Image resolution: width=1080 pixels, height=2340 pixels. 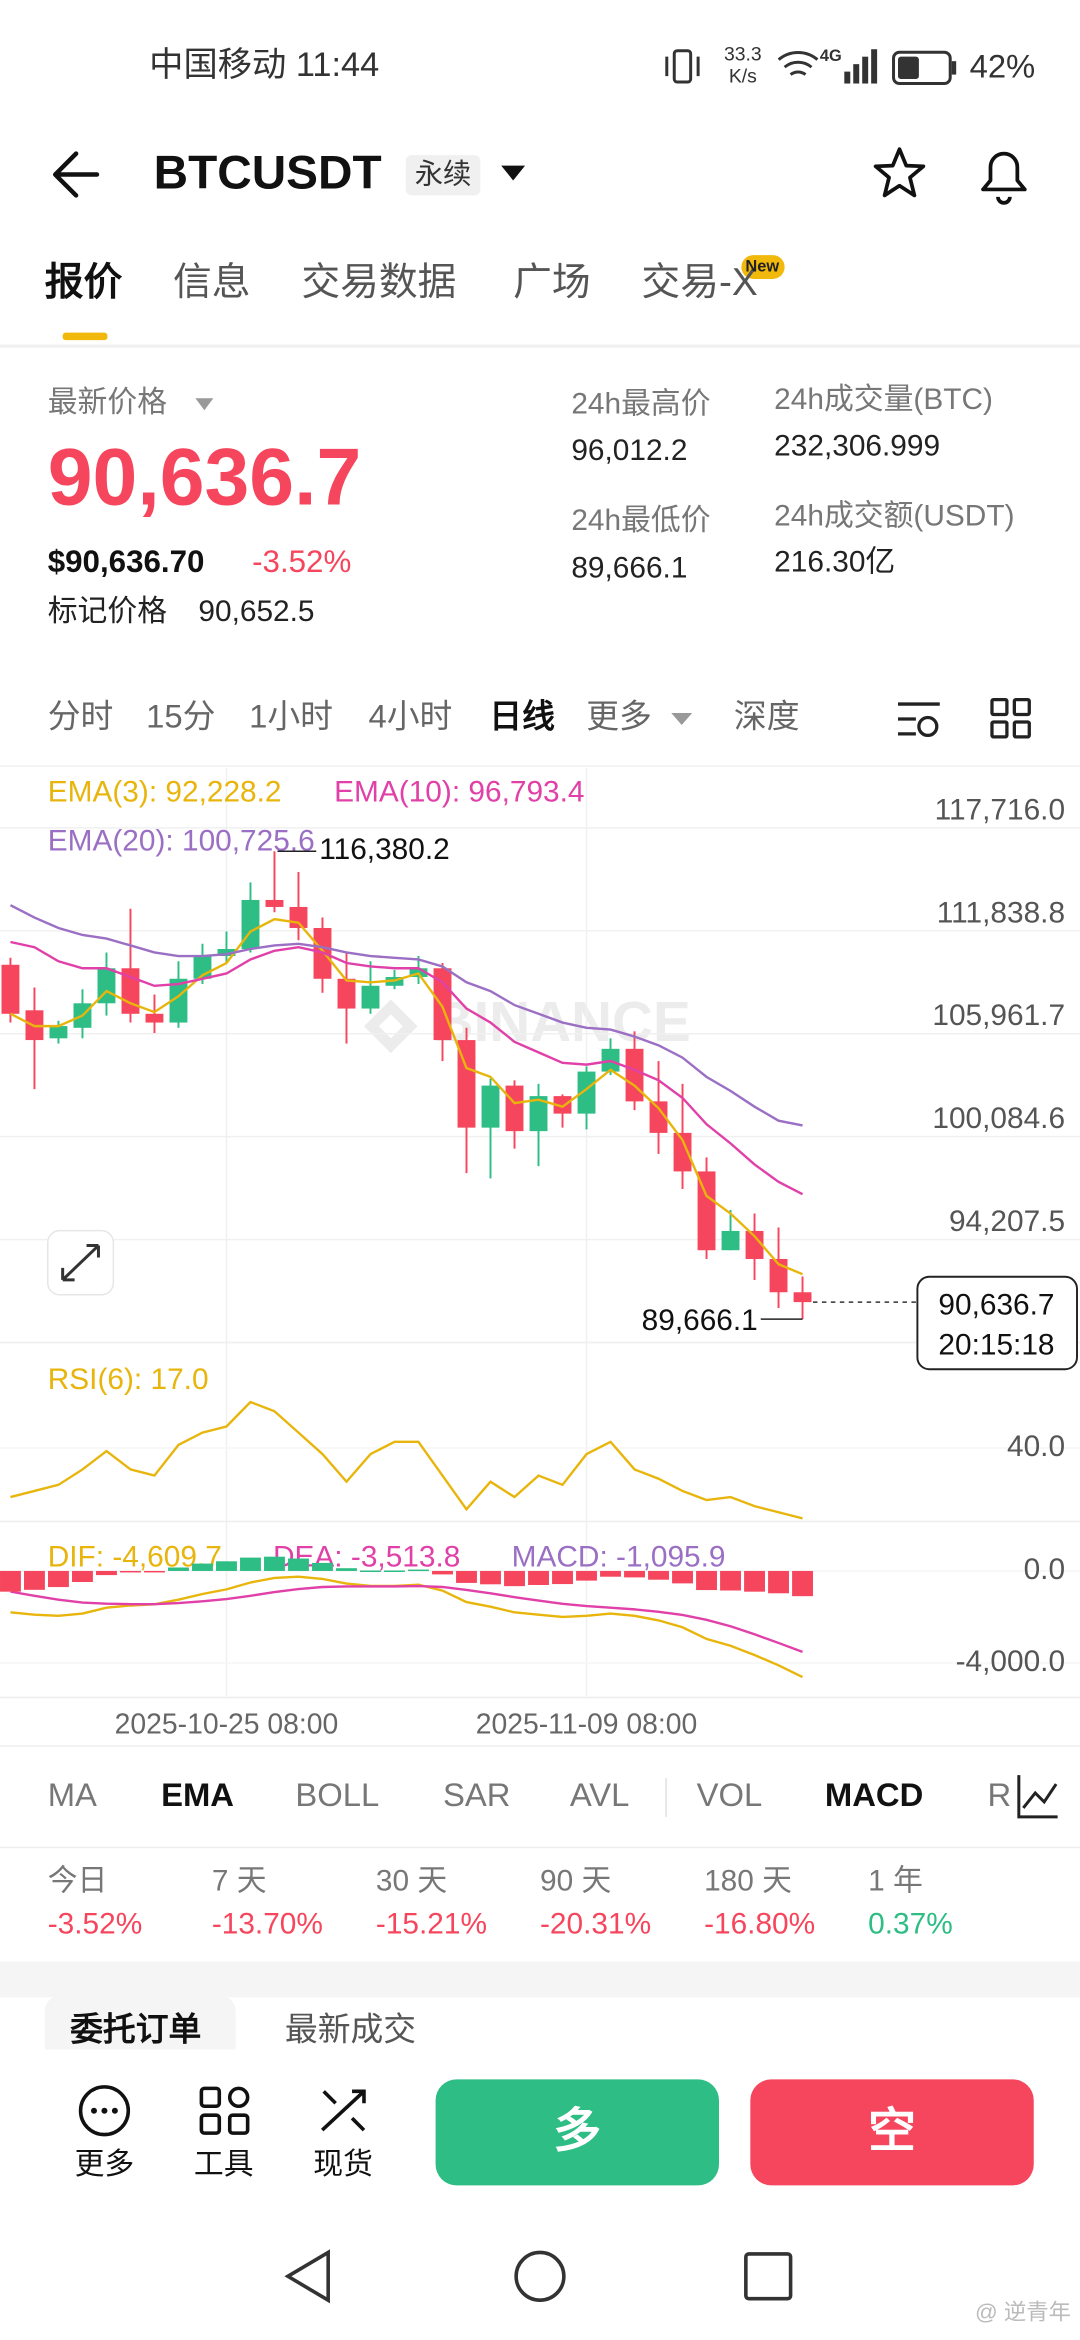 What do you see at coordinates (743, 54) in the screenshot?
I see `net-speed: 33.3` at bounding box center [743, 54].